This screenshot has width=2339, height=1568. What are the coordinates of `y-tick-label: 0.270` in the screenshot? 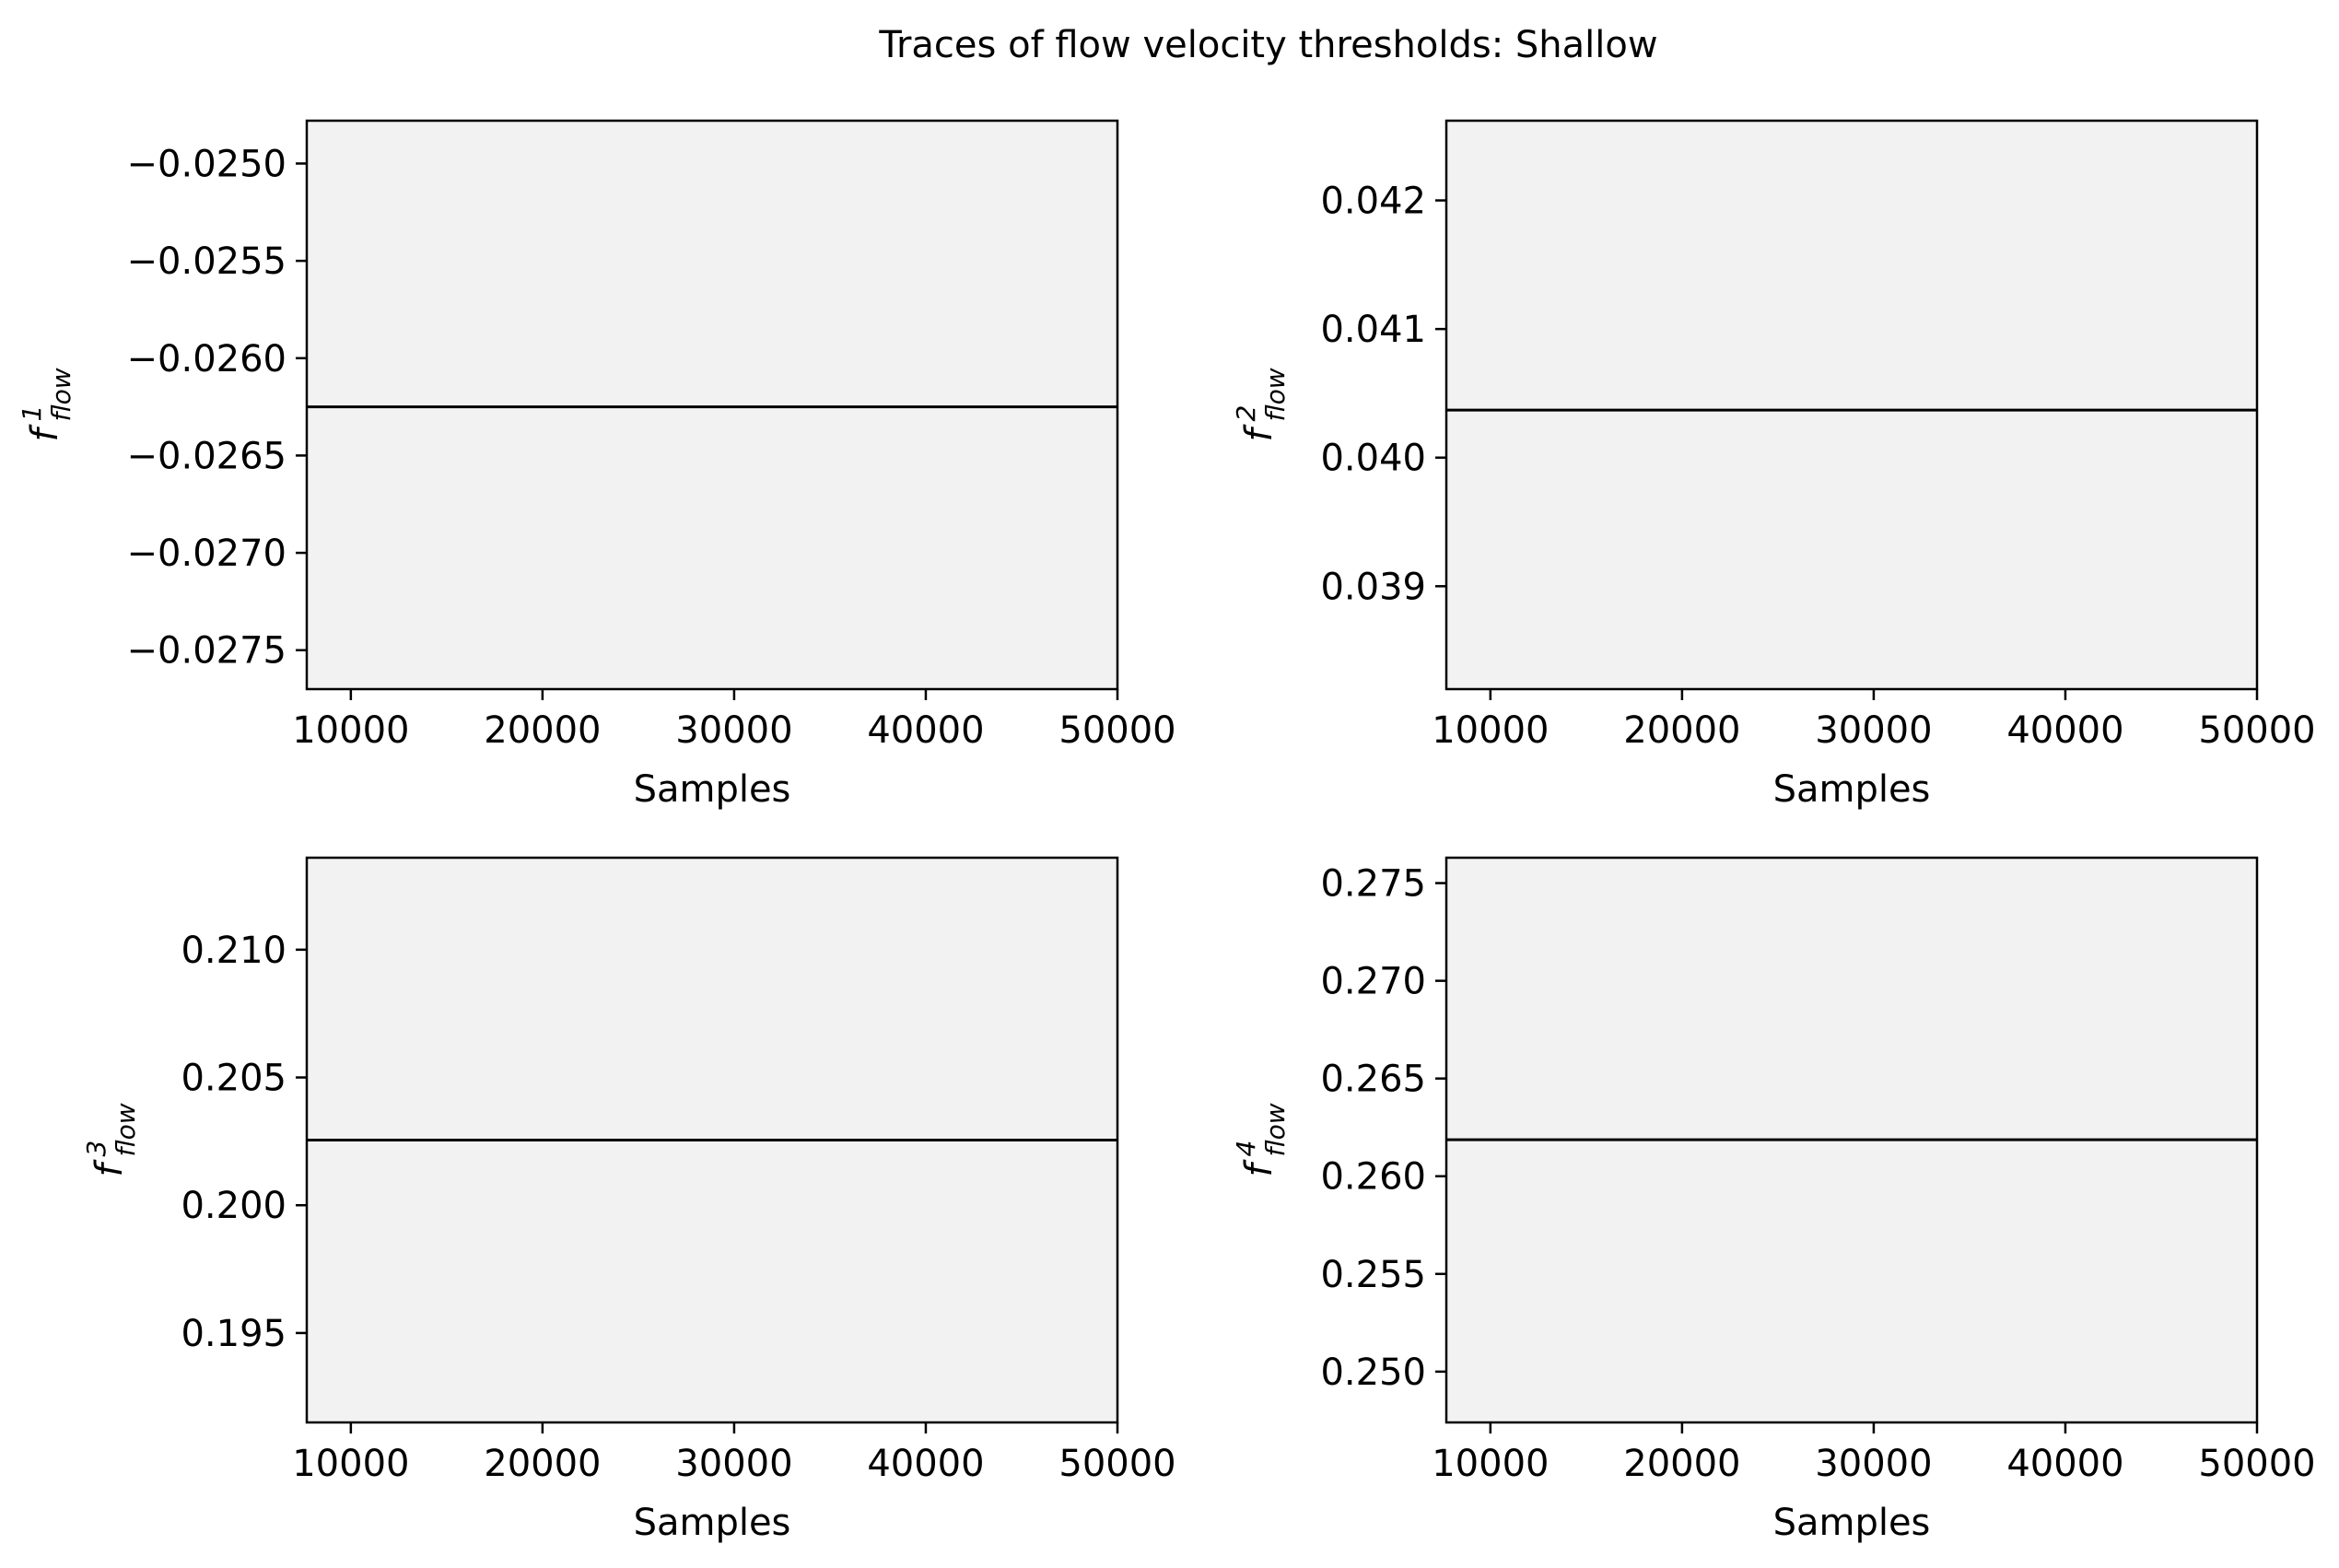 It's located at (1373, 982).